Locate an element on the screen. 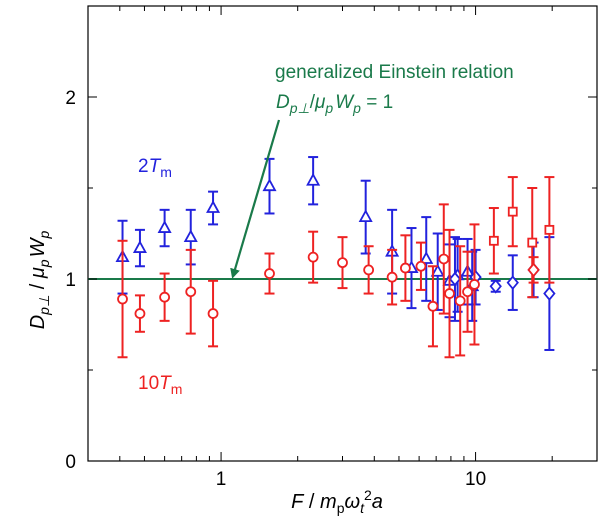 The image size is (607, 523). series-label-2tm-sub: m is located at coordinates (166, 172).